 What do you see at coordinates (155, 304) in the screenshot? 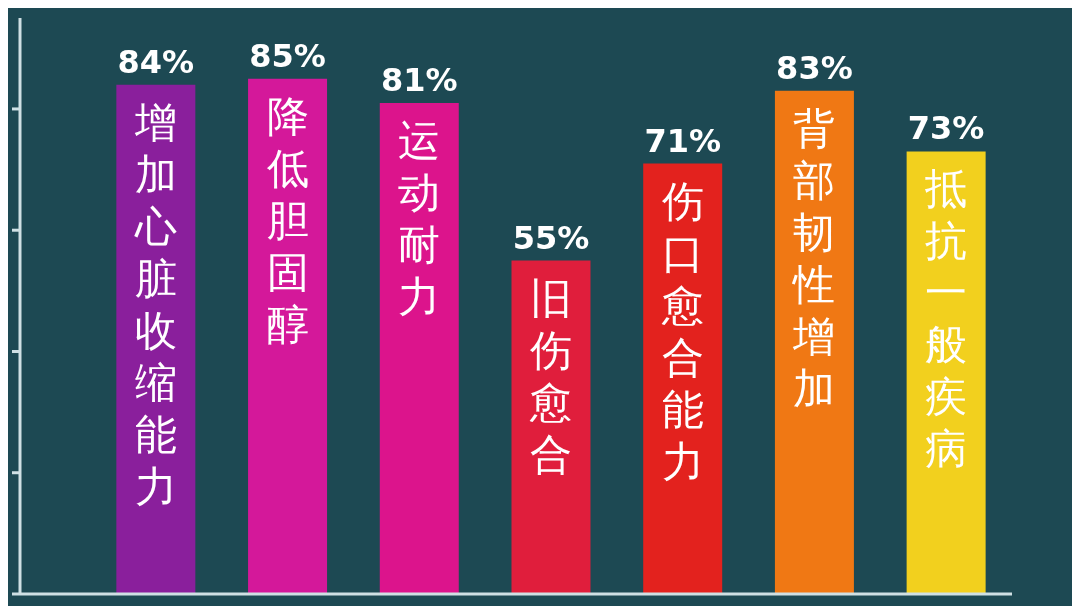
I see `x-tick-label: 增加心脏收缩能力` at bounding box center [155, 304].